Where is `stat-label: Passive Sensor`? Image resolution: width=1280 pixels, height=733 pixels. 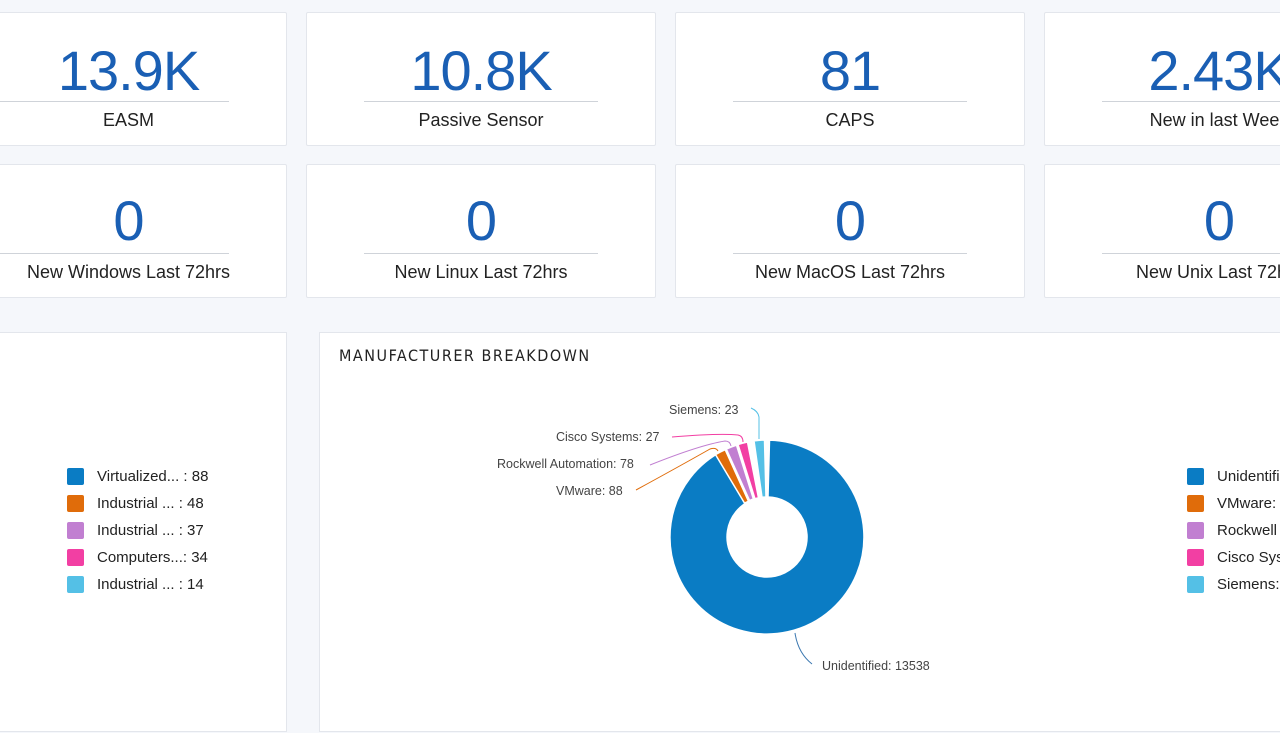
stat-label: Passive Sensor is located at coordinates (481, 120).